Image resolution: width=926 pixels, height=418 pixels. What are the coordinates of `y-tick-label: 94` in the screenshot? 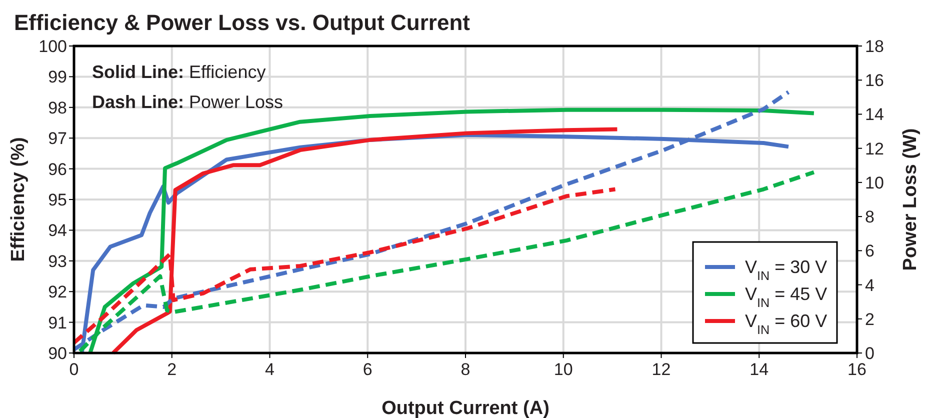 It's located at (57, 230).